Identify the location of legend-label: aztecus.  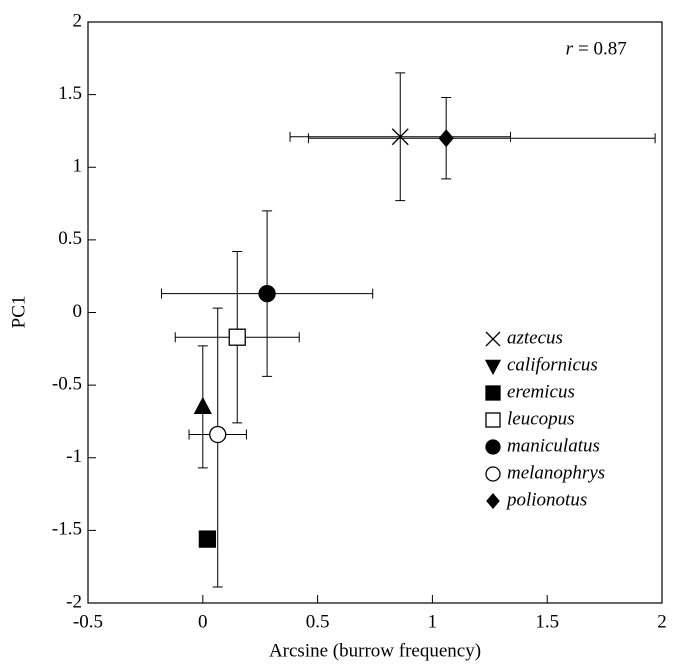
(535, 337).